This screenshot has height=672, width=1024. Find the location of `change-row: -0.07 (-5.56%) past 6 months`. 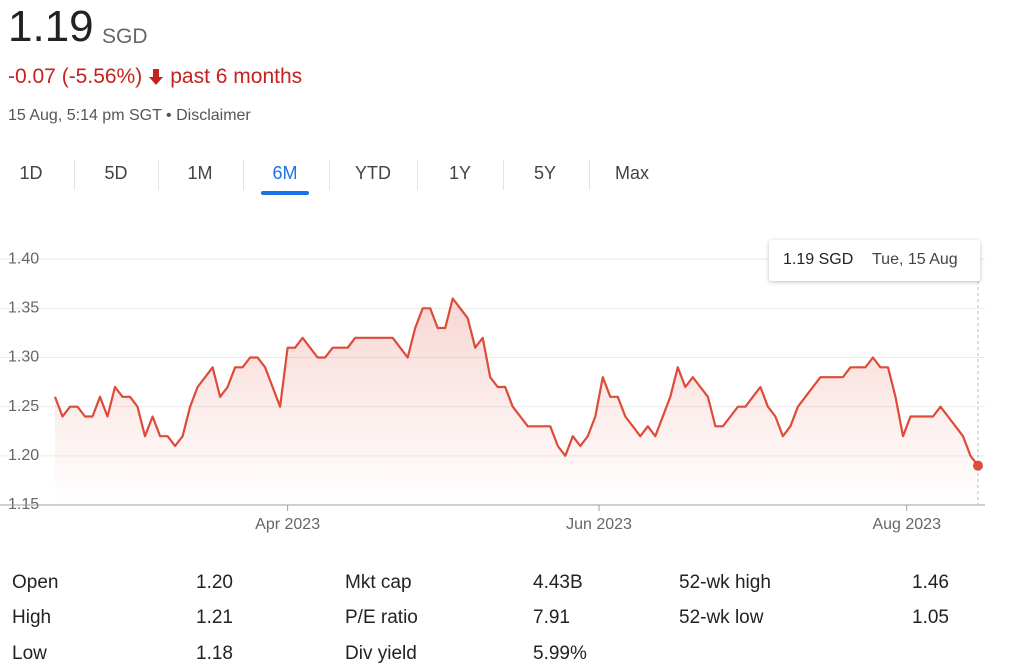

change-row: -0.07 (-5.56%) past 6 months is located at coordinates (155, 77).